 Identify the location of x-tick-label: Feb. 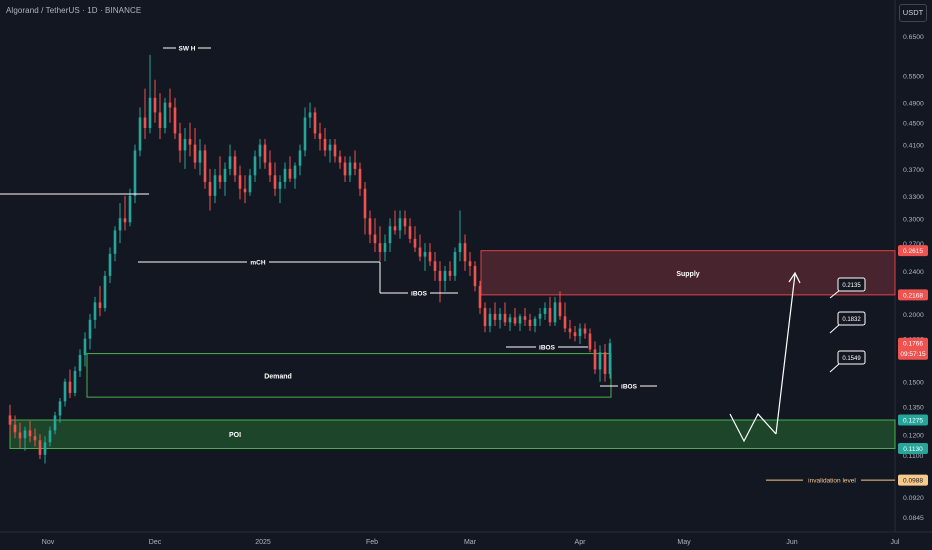
(372, 542).